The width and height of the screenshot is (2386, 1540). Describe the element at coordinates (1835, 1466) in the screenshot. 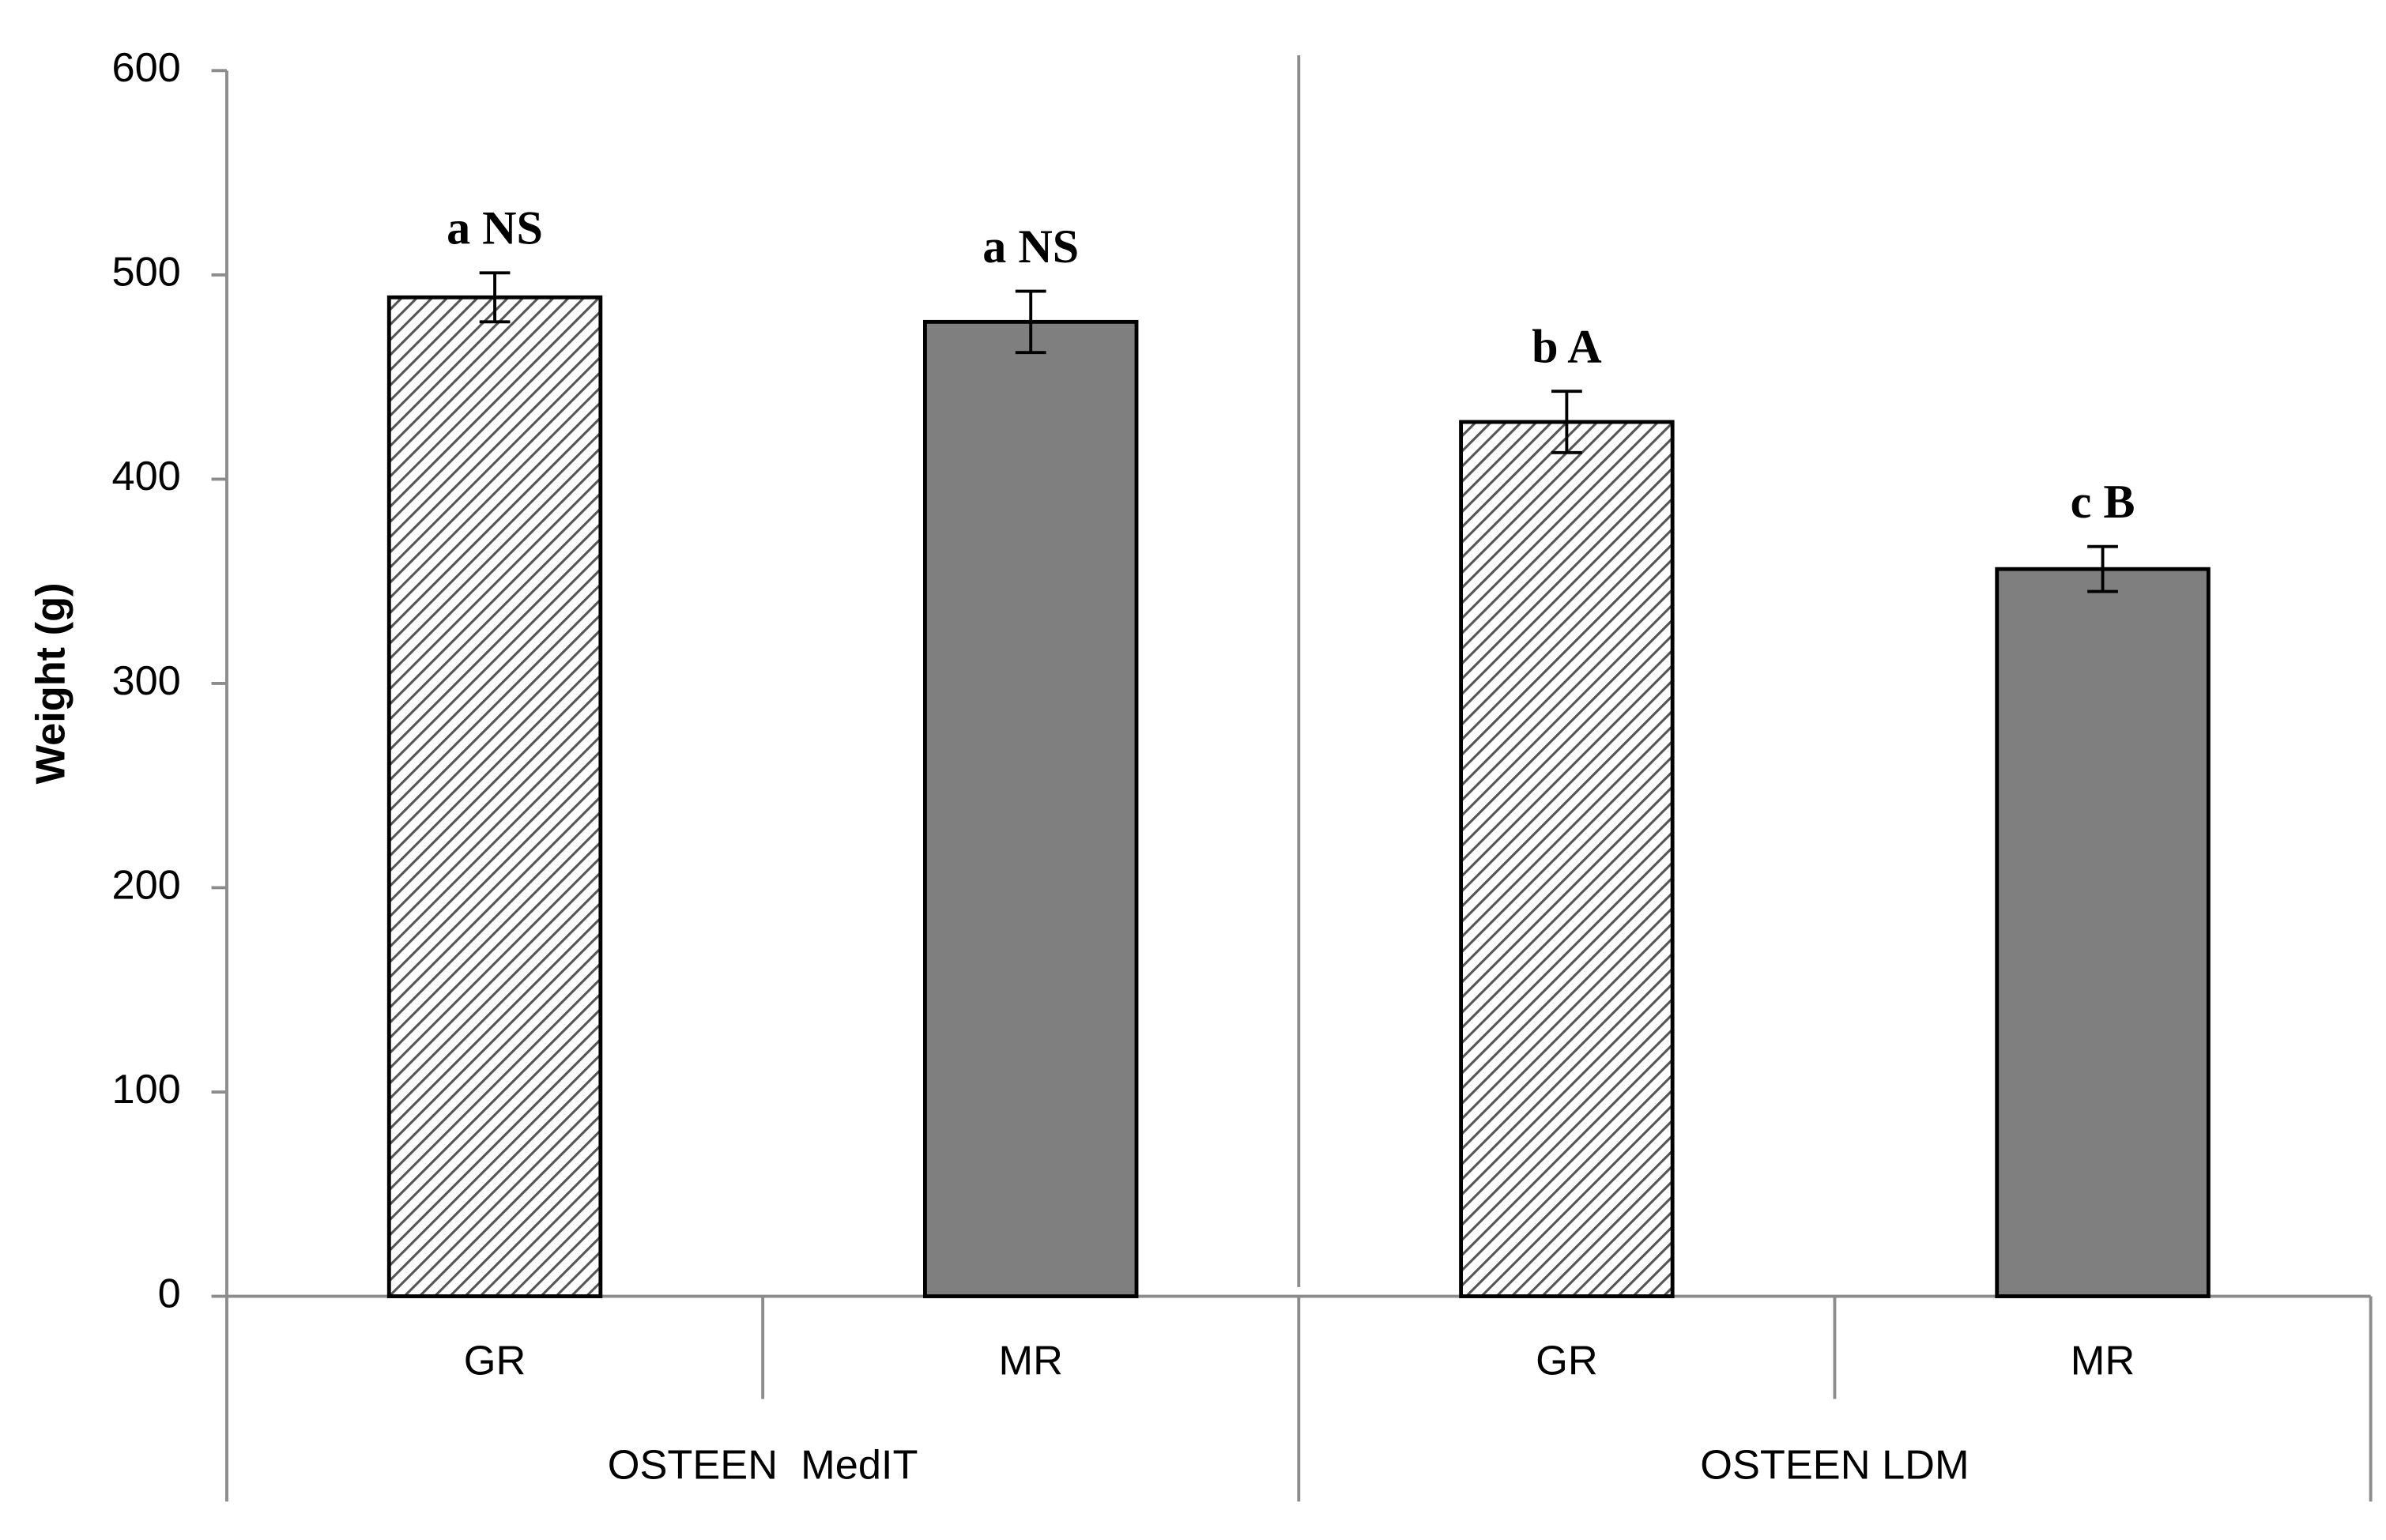

I see `group-label: OSTEEN LDM` at that location.